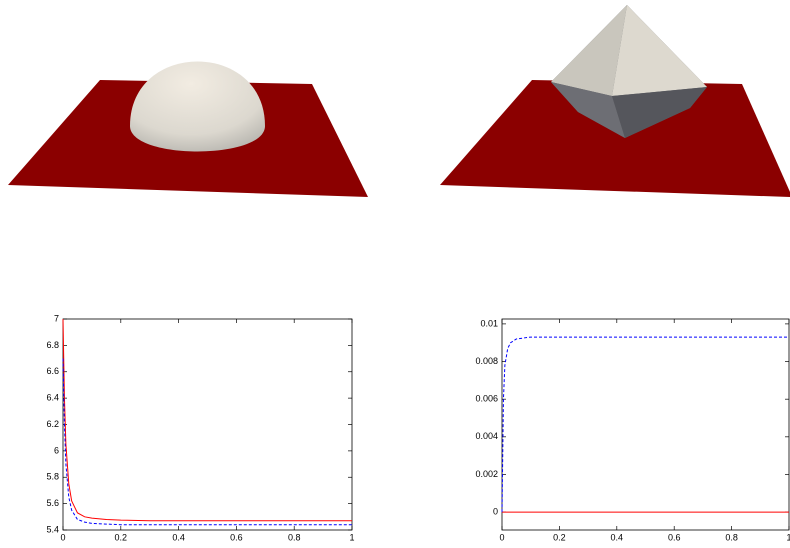 Image resolution: width=790 pixels, height=548 pixels. What do you see at coordinates (486, 474) in the screenshot?
I see `y-tick-label: 0.002` at bounding box center [486, 474].